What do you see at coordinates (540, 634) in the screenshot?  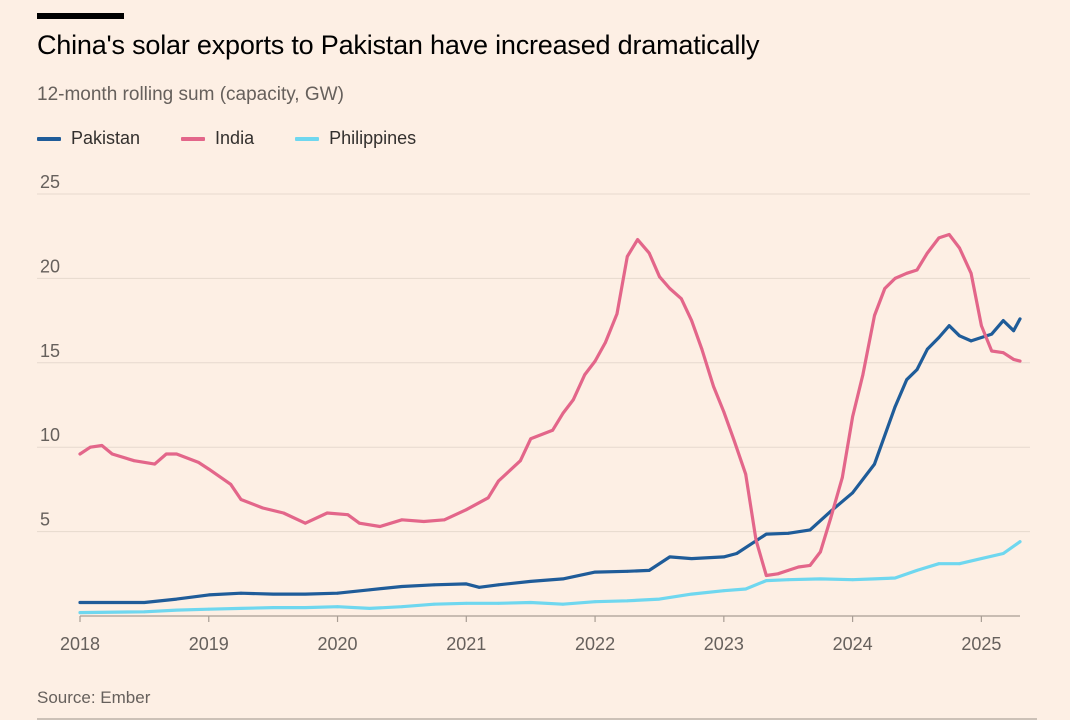 I see `x-axis: 2018 2019 2020 2021 2022 2023 2024 2025` at bounding box center [540, 634].